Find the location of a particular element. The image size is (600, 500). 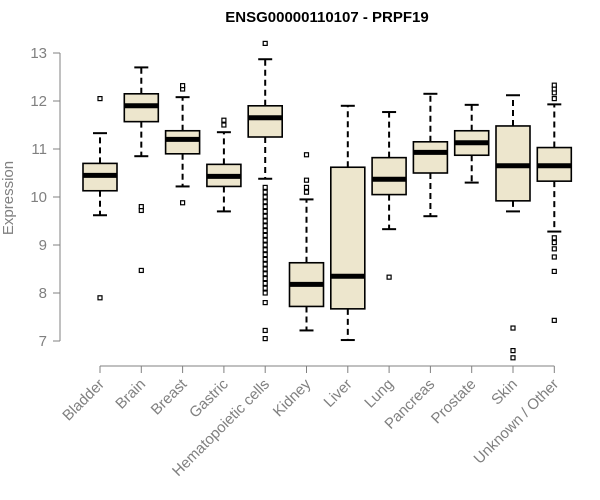

box-prostate is located at coordinates (471, 143).